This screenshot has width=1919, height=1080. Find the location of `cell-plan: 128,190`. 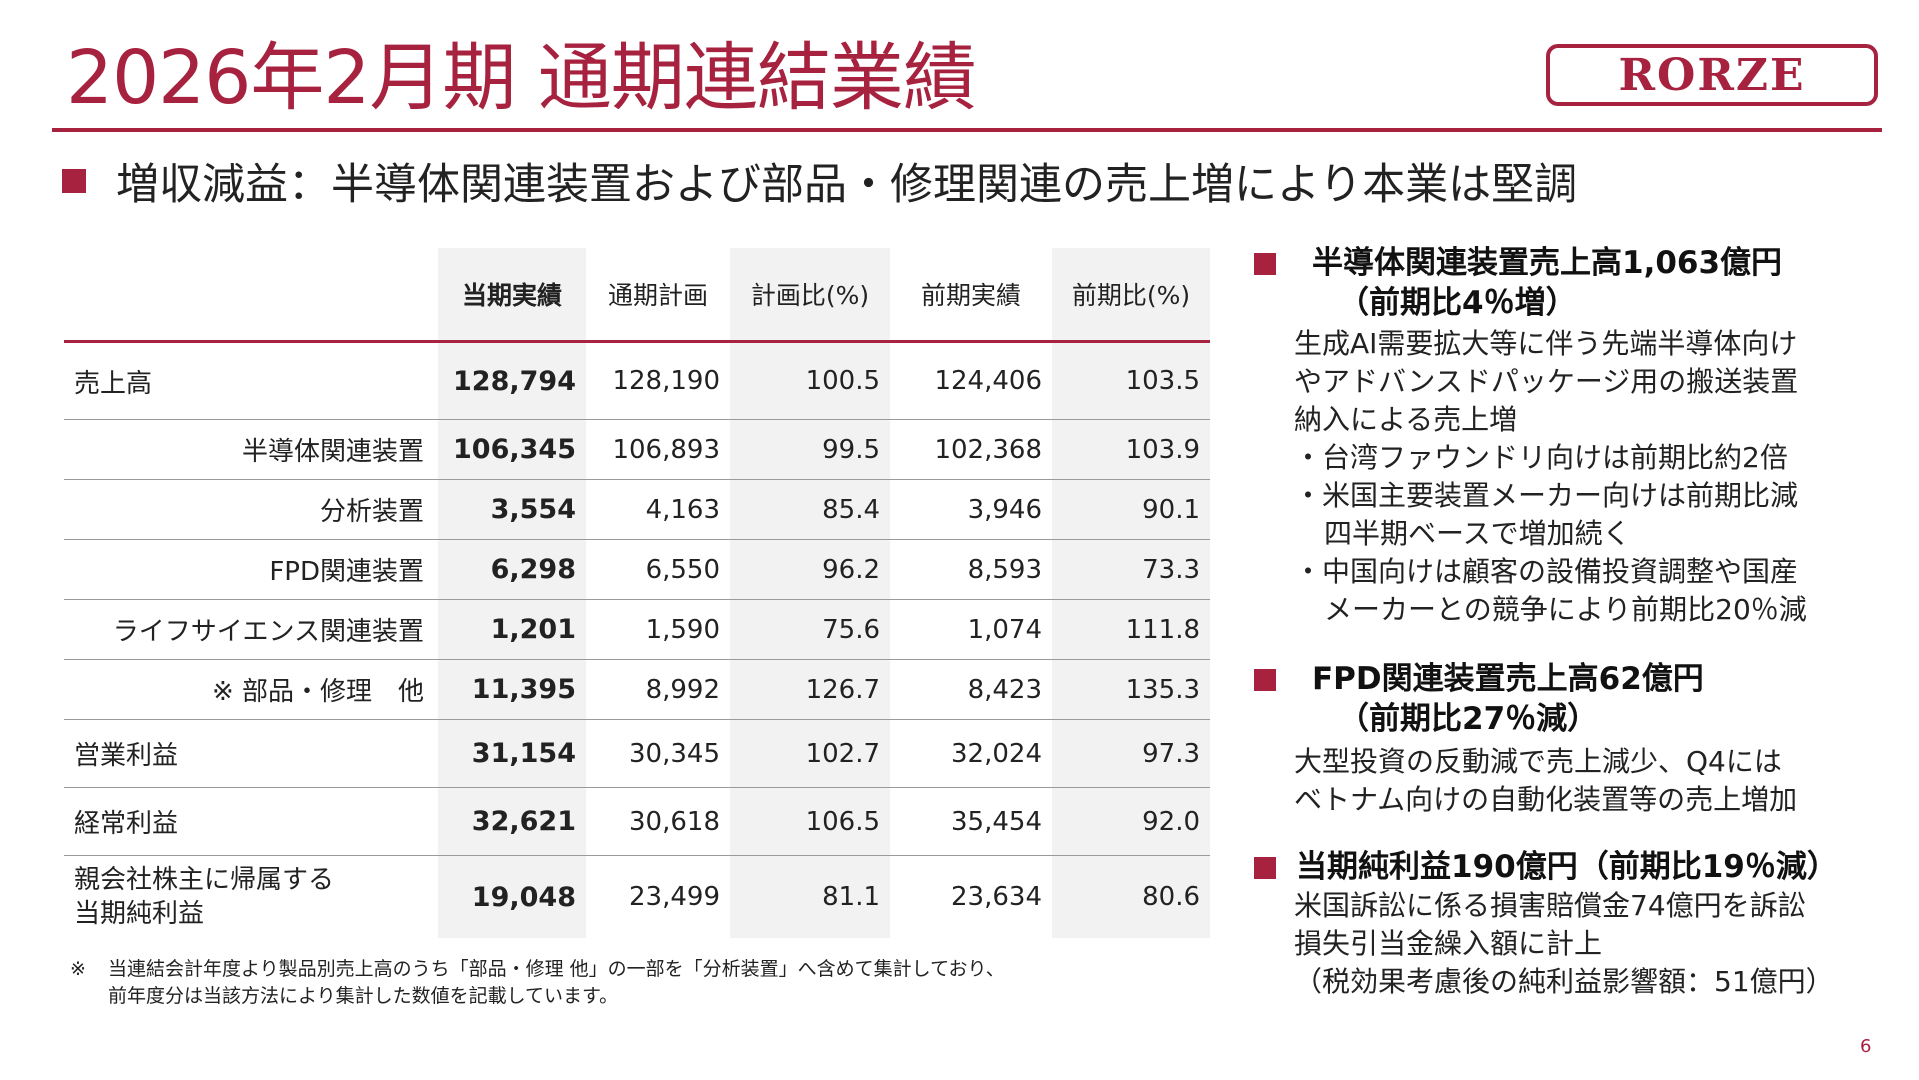

cell-plan: 128,190 is located at coordinates (666, 381).